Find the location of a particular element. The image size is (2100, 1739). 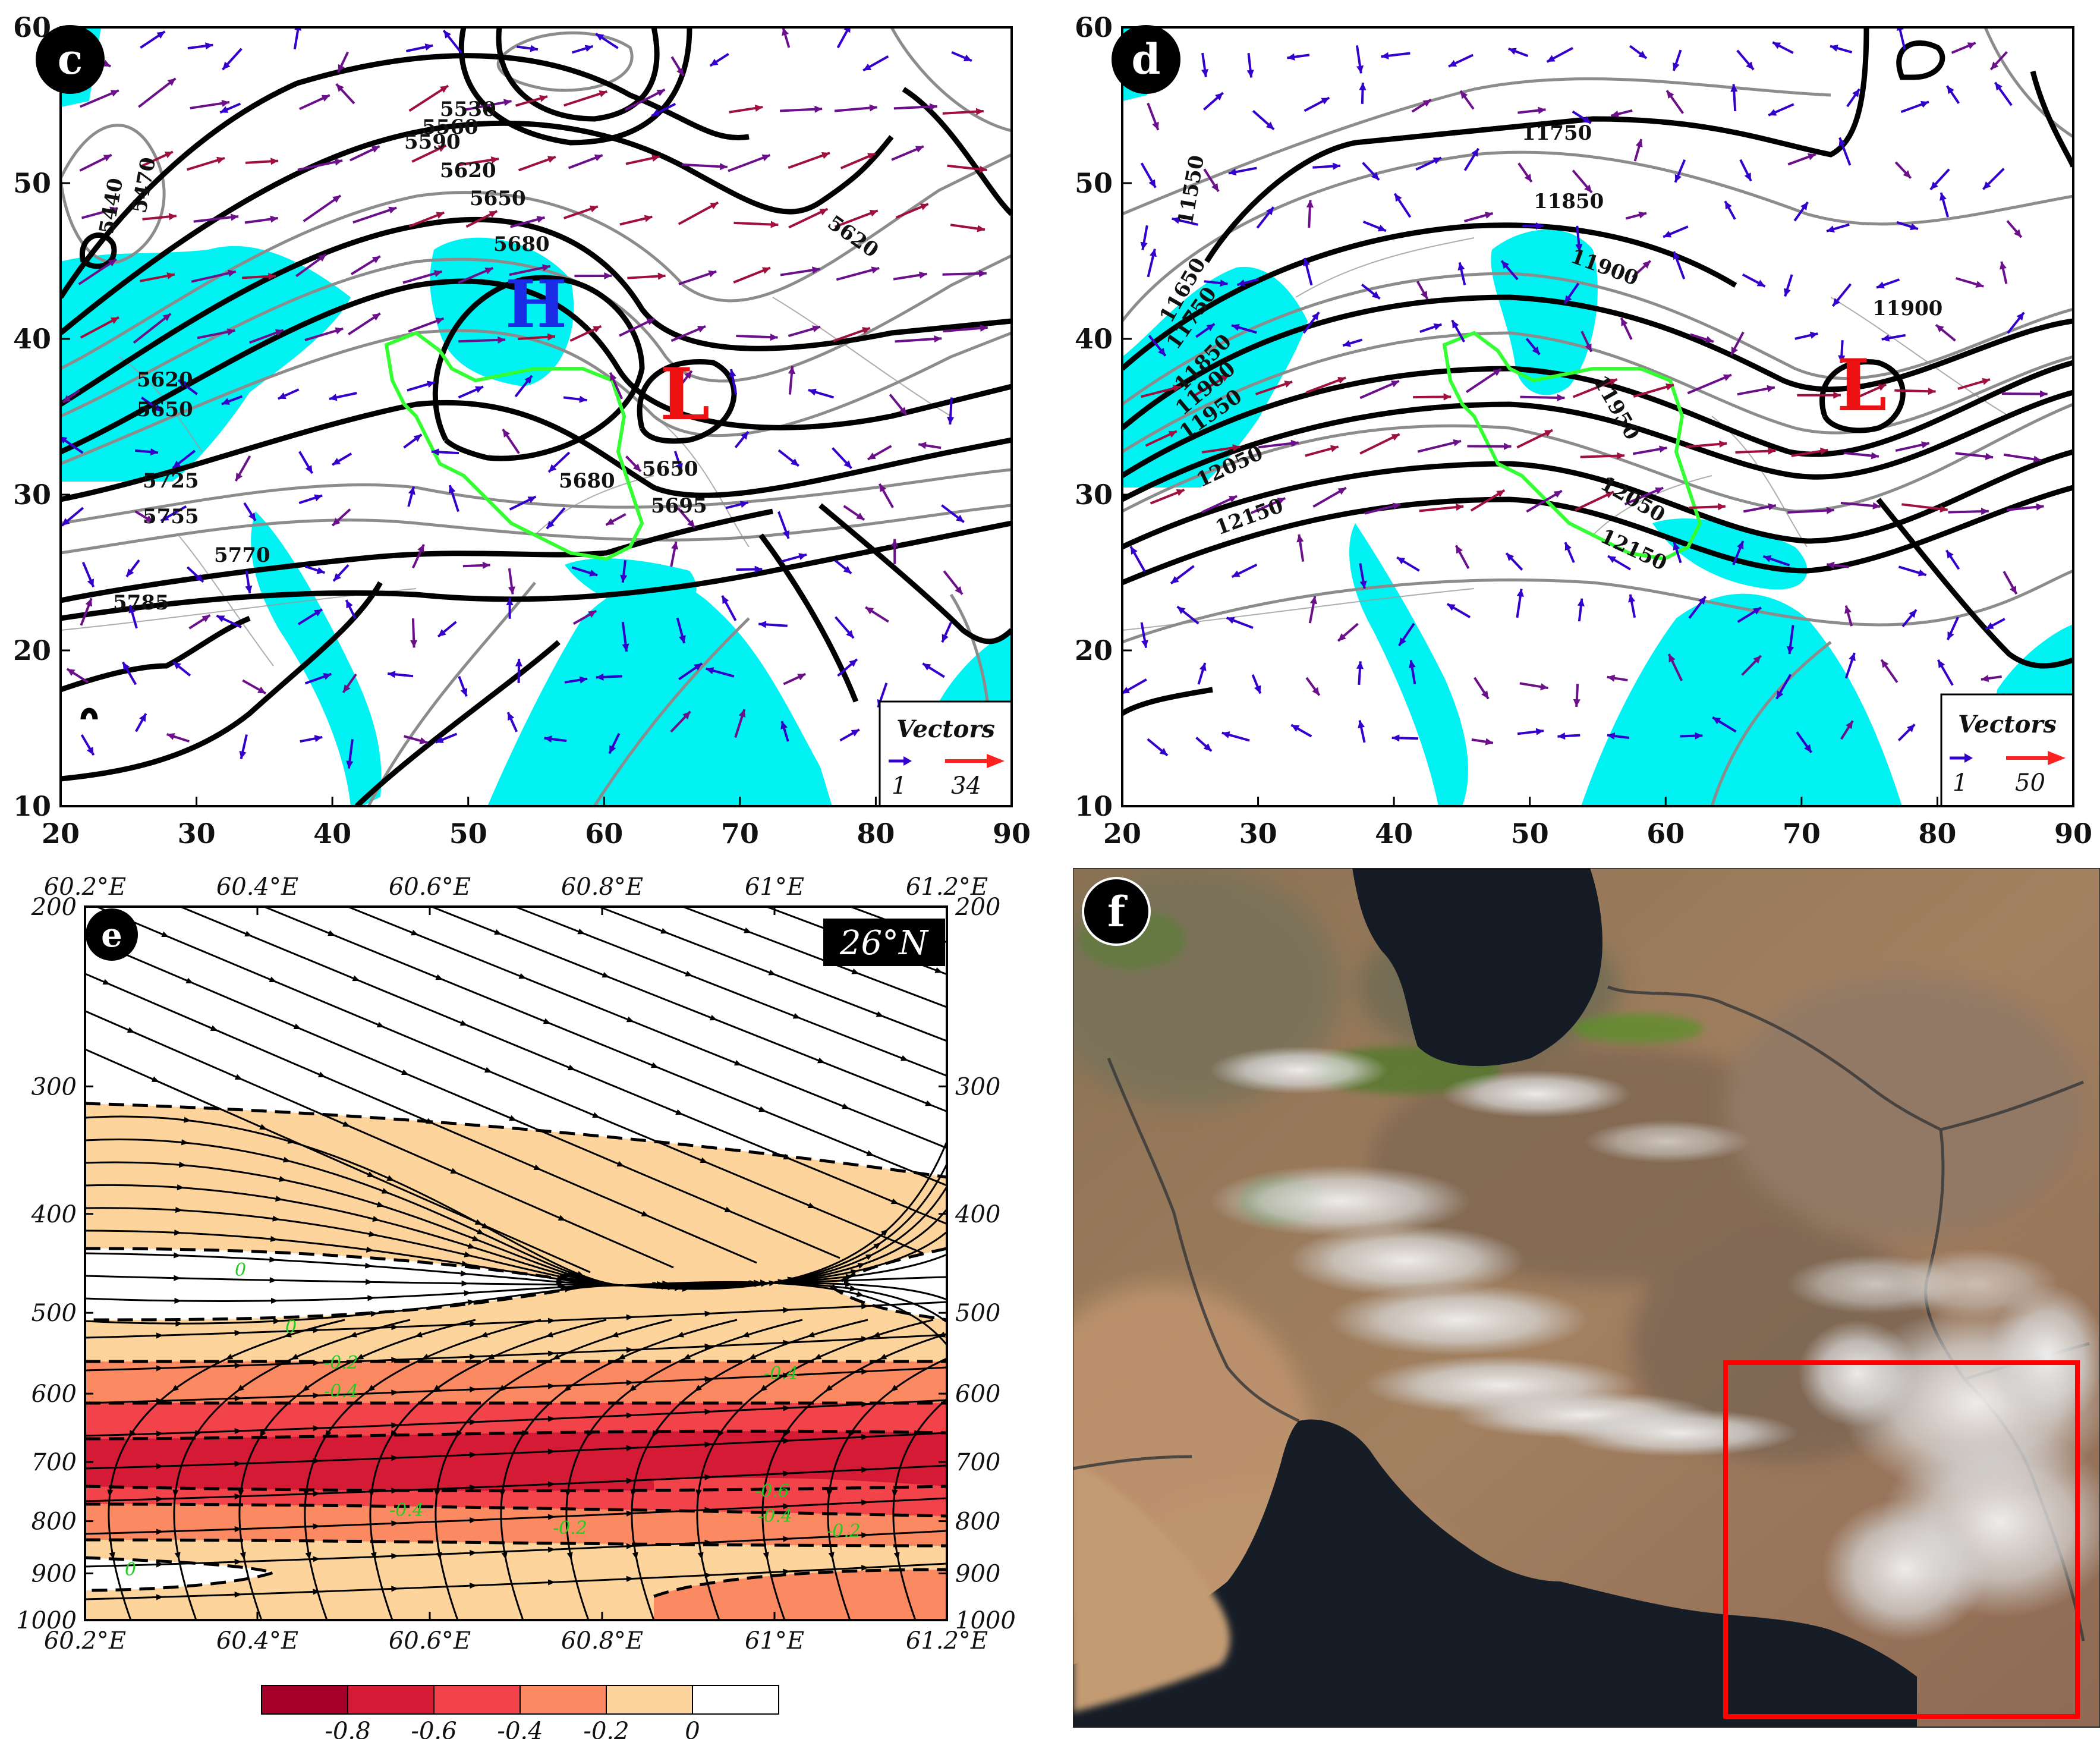

y-tick-label: 20 is located at coordinates (32, 650).